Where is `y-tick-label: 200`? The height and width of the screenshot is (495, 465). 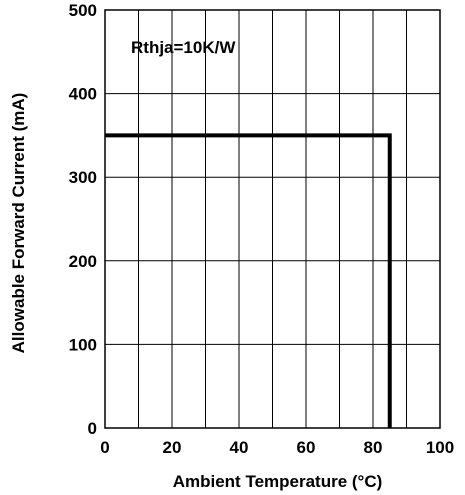 y-tick-label: 200 is located at coordinates (83, 261).